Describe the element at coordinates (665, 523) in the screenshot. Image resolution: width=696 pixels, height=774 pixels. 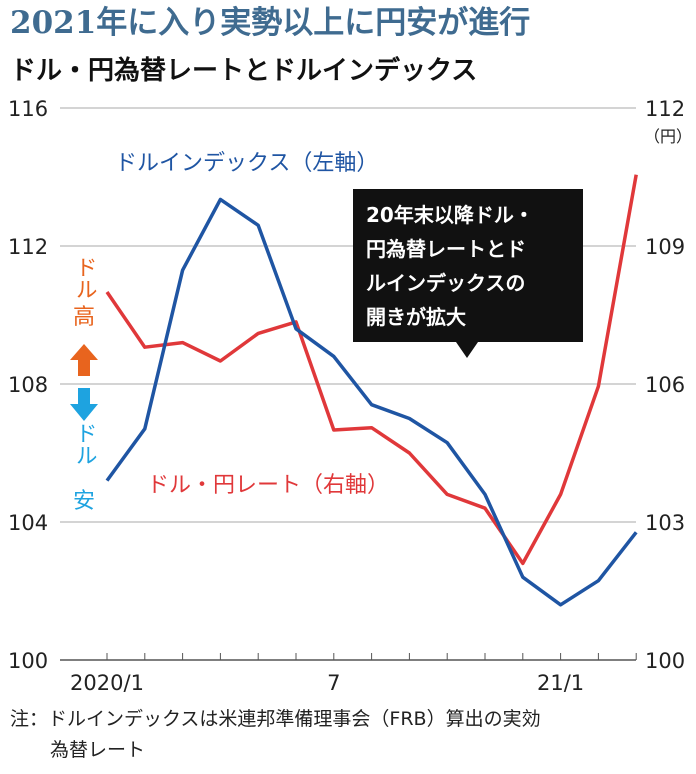
I see `right-tick-label: 103` at that location.